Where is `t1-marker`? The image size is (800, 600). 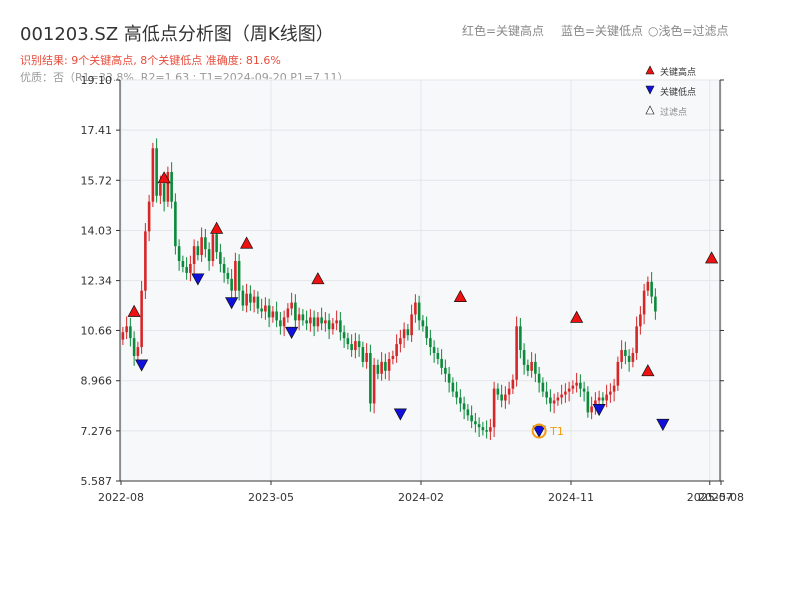 t1-marker is located at coordinates (539, 431).